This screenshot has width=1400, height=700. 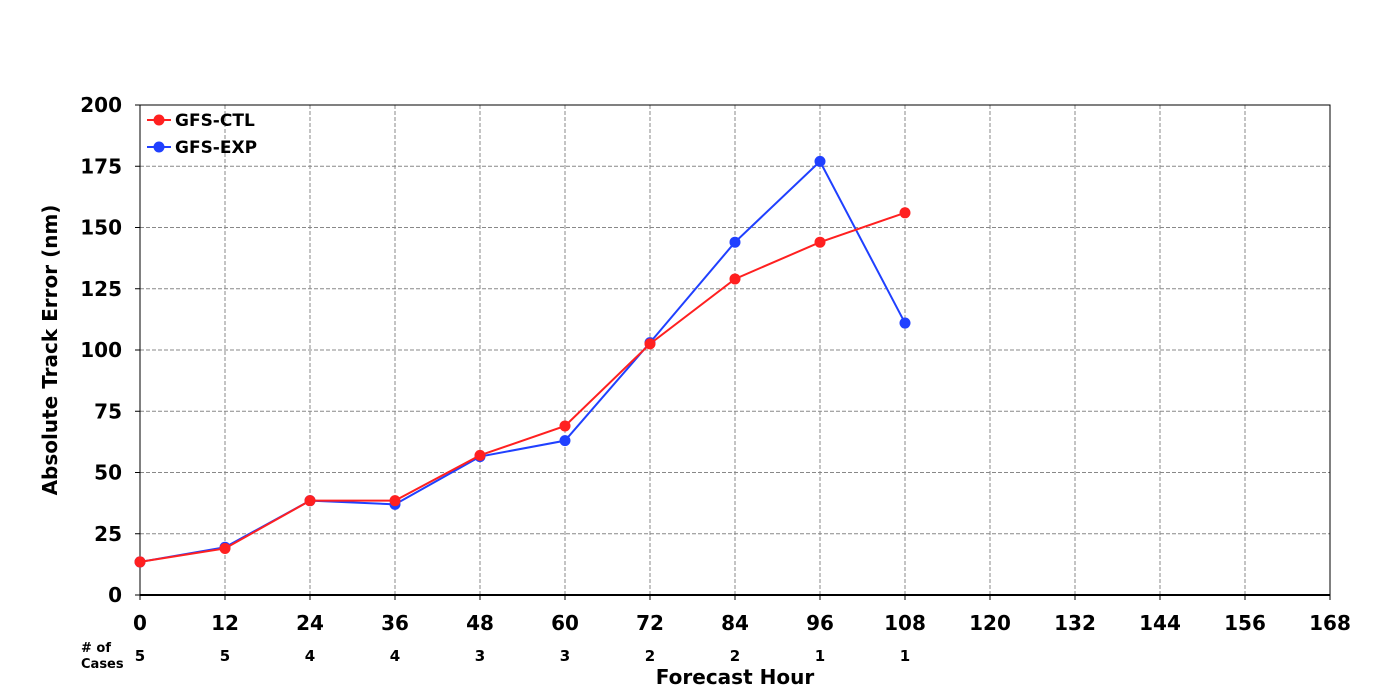 What do you see at coordinates (905, 623) in the screenshot?
I see `x-tick-label: 108` at bounding box center [905, 623].